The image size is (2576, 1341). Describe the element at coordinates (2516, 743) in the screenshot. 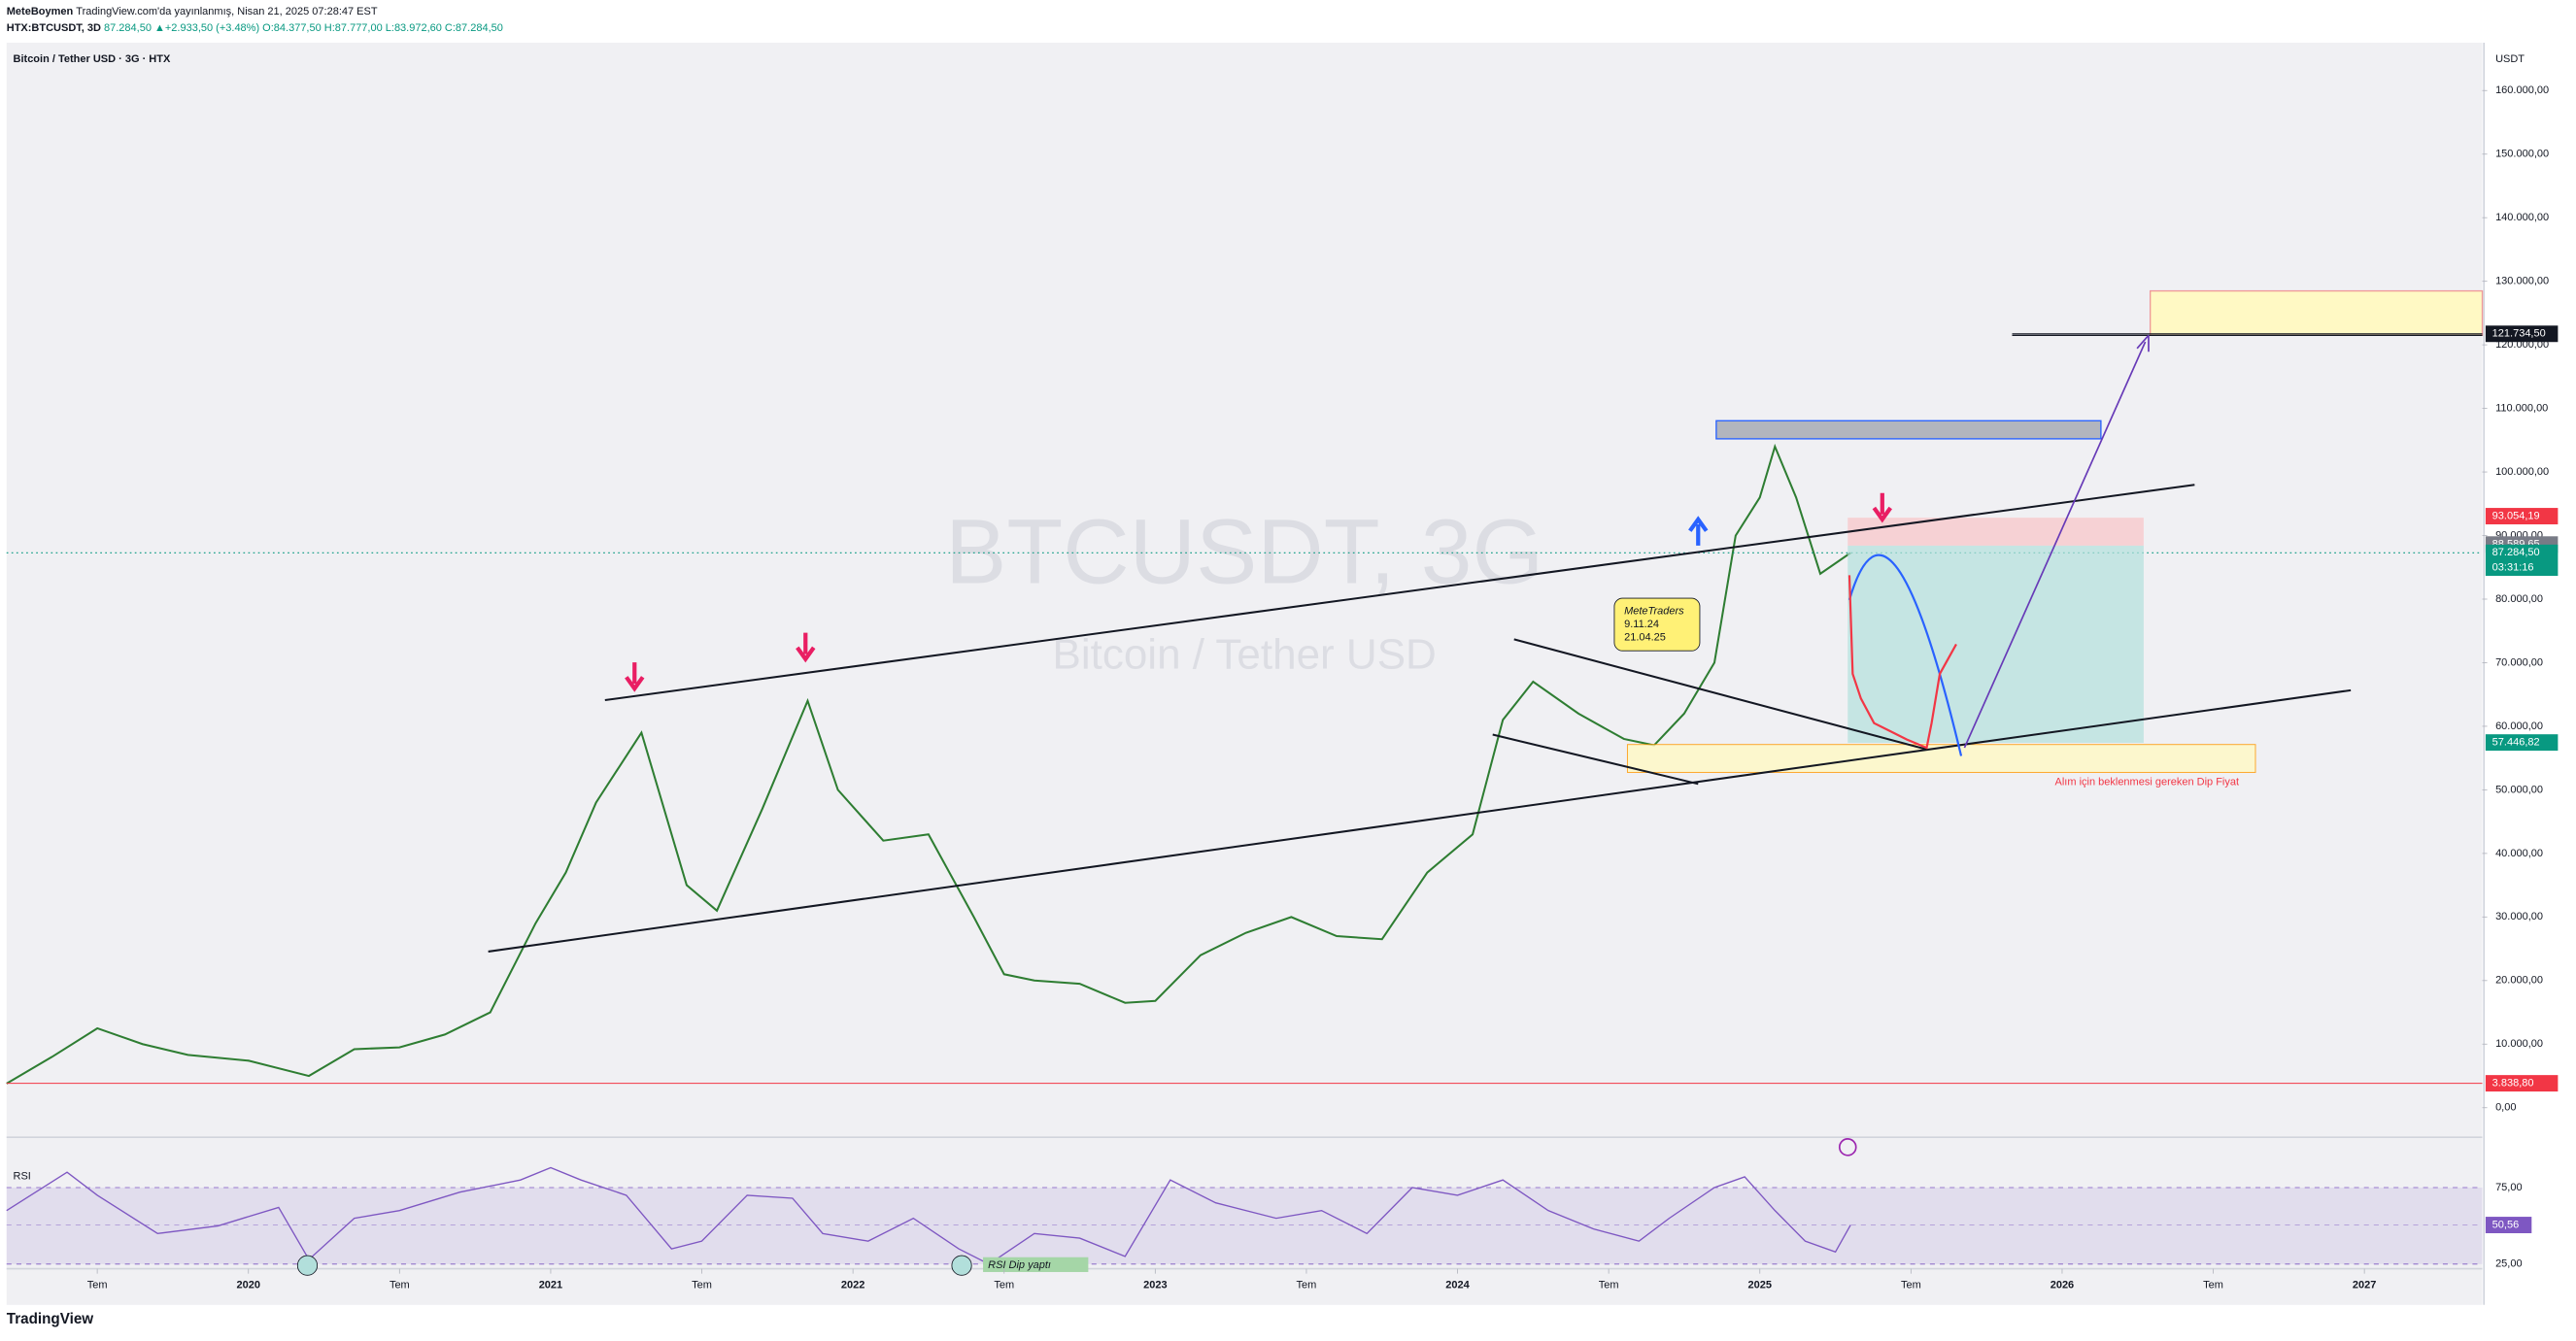

I see `price-label: 57.446,82` at that location.